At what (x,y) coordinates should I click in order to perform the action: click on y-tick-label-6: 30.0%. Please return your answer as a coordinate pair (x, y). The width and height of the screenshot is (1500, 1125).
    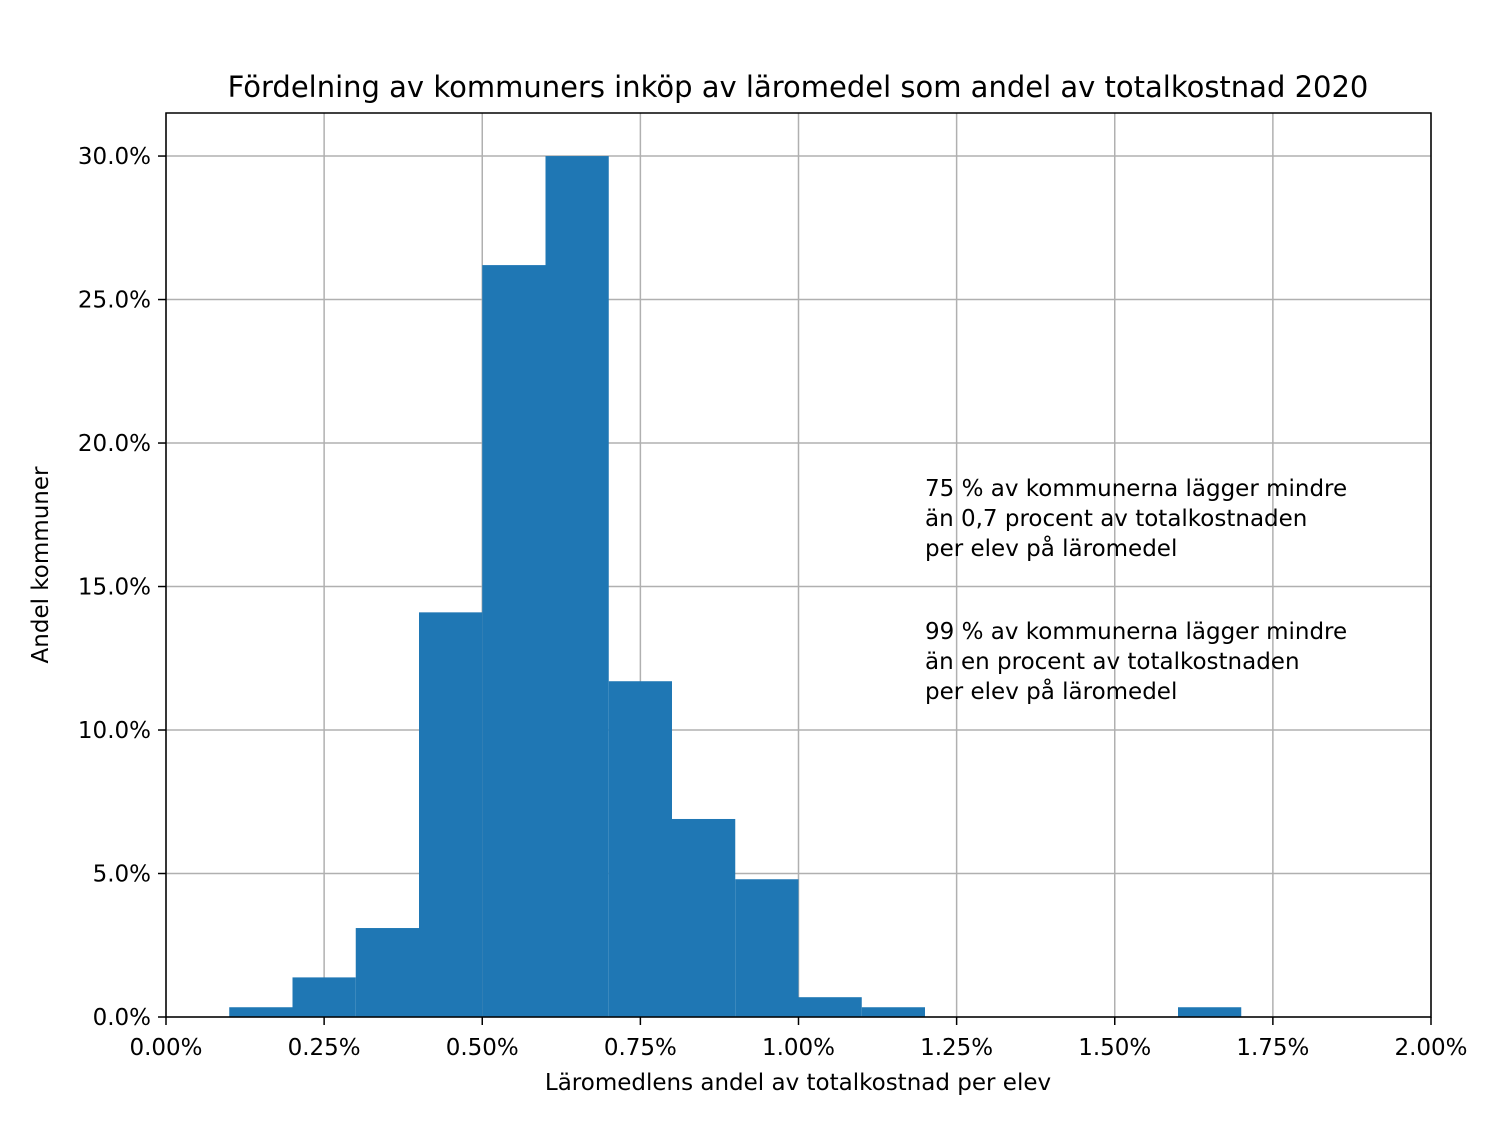
    Looking at the image, I should click on (114, 157).